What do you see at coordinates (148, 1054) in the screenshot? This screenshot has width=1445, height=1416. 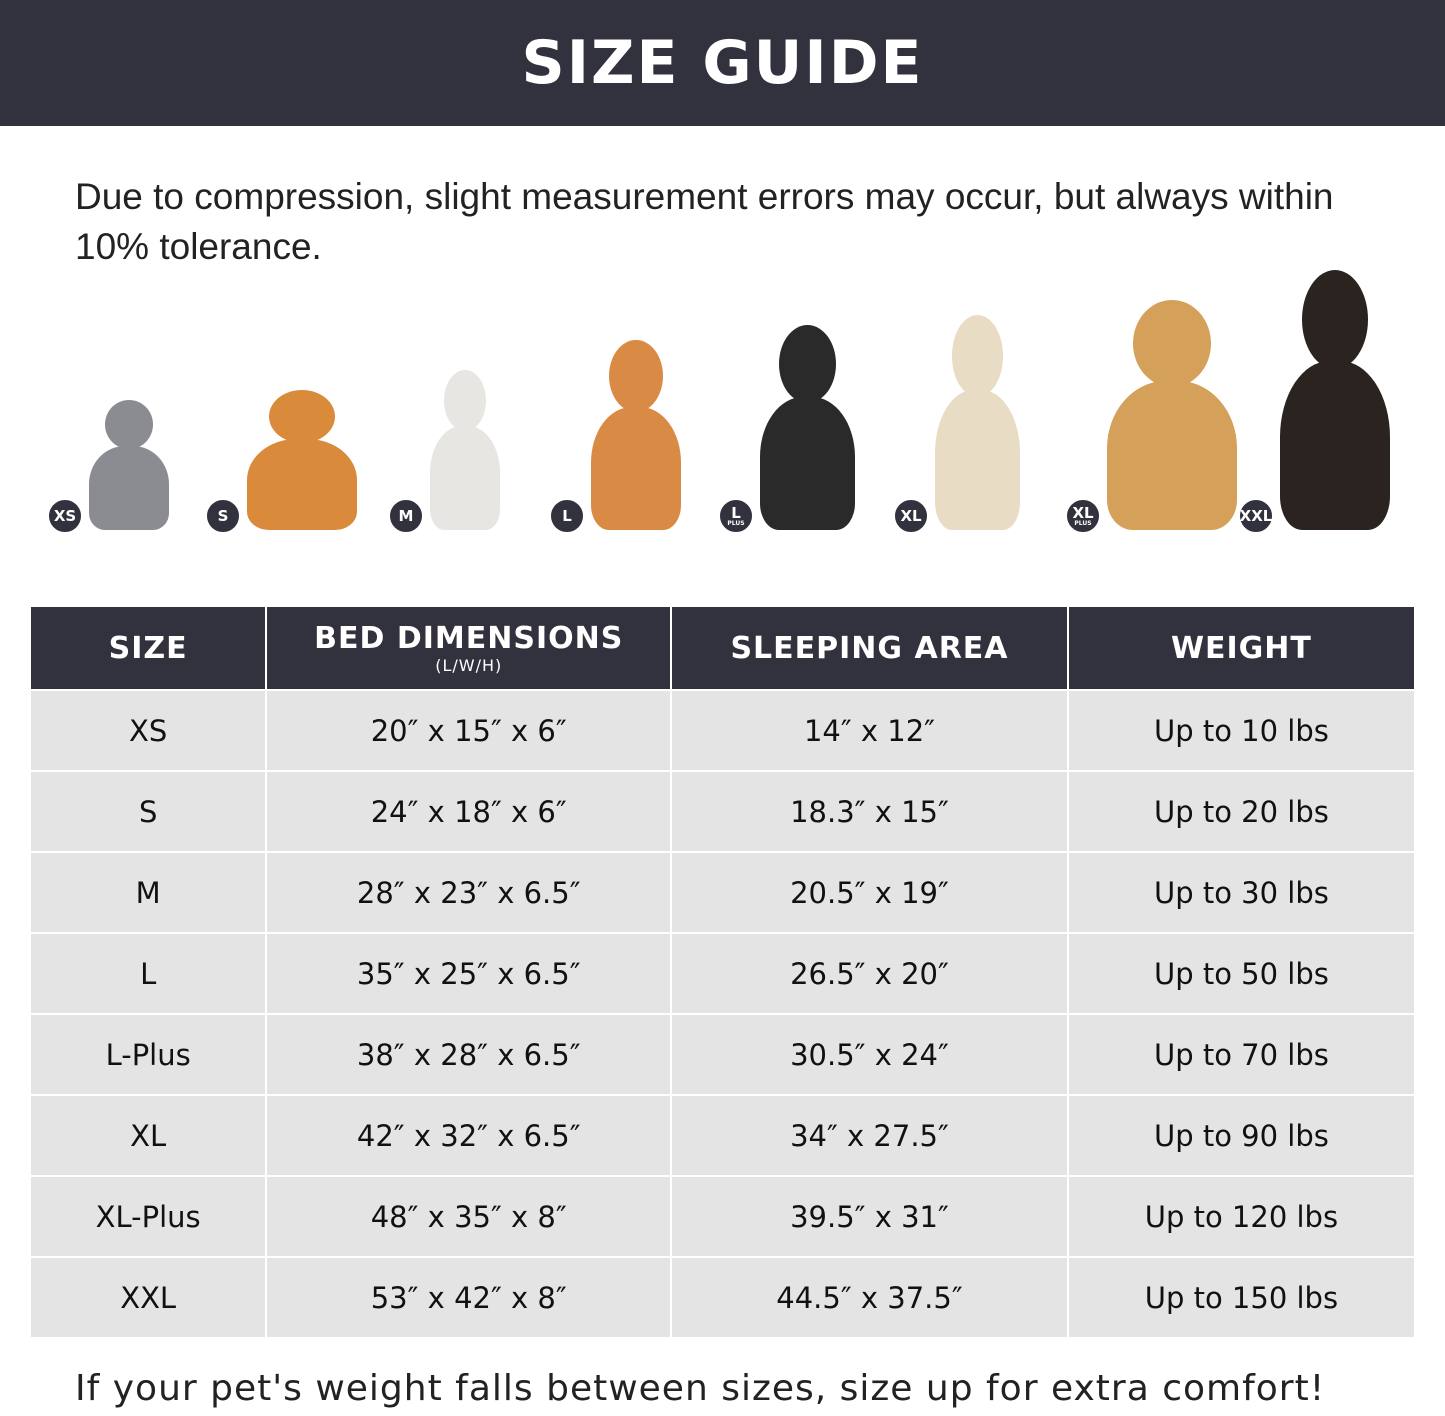 I see `table-cell: L-Plus` at bounding box center [148, 1054].